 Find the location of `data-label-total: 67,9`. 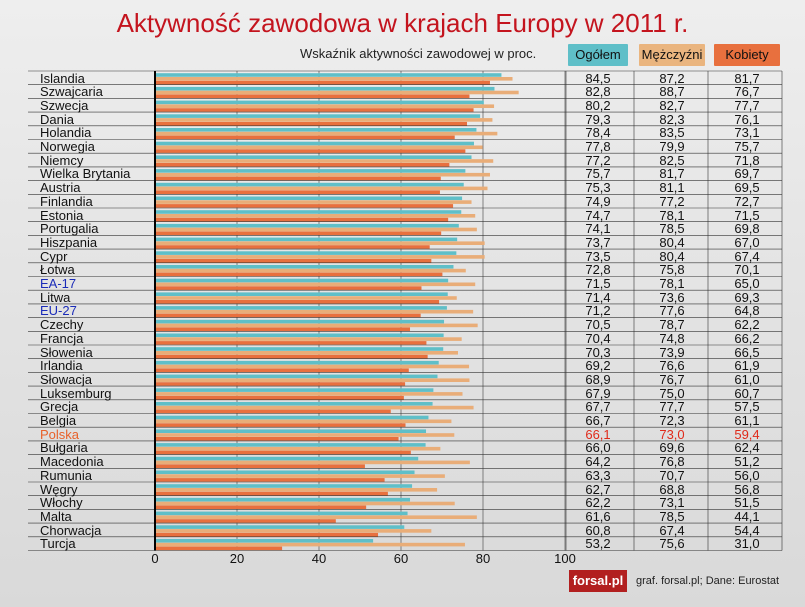

data-label-total: 67,9 is located at coordinates (598, 393).